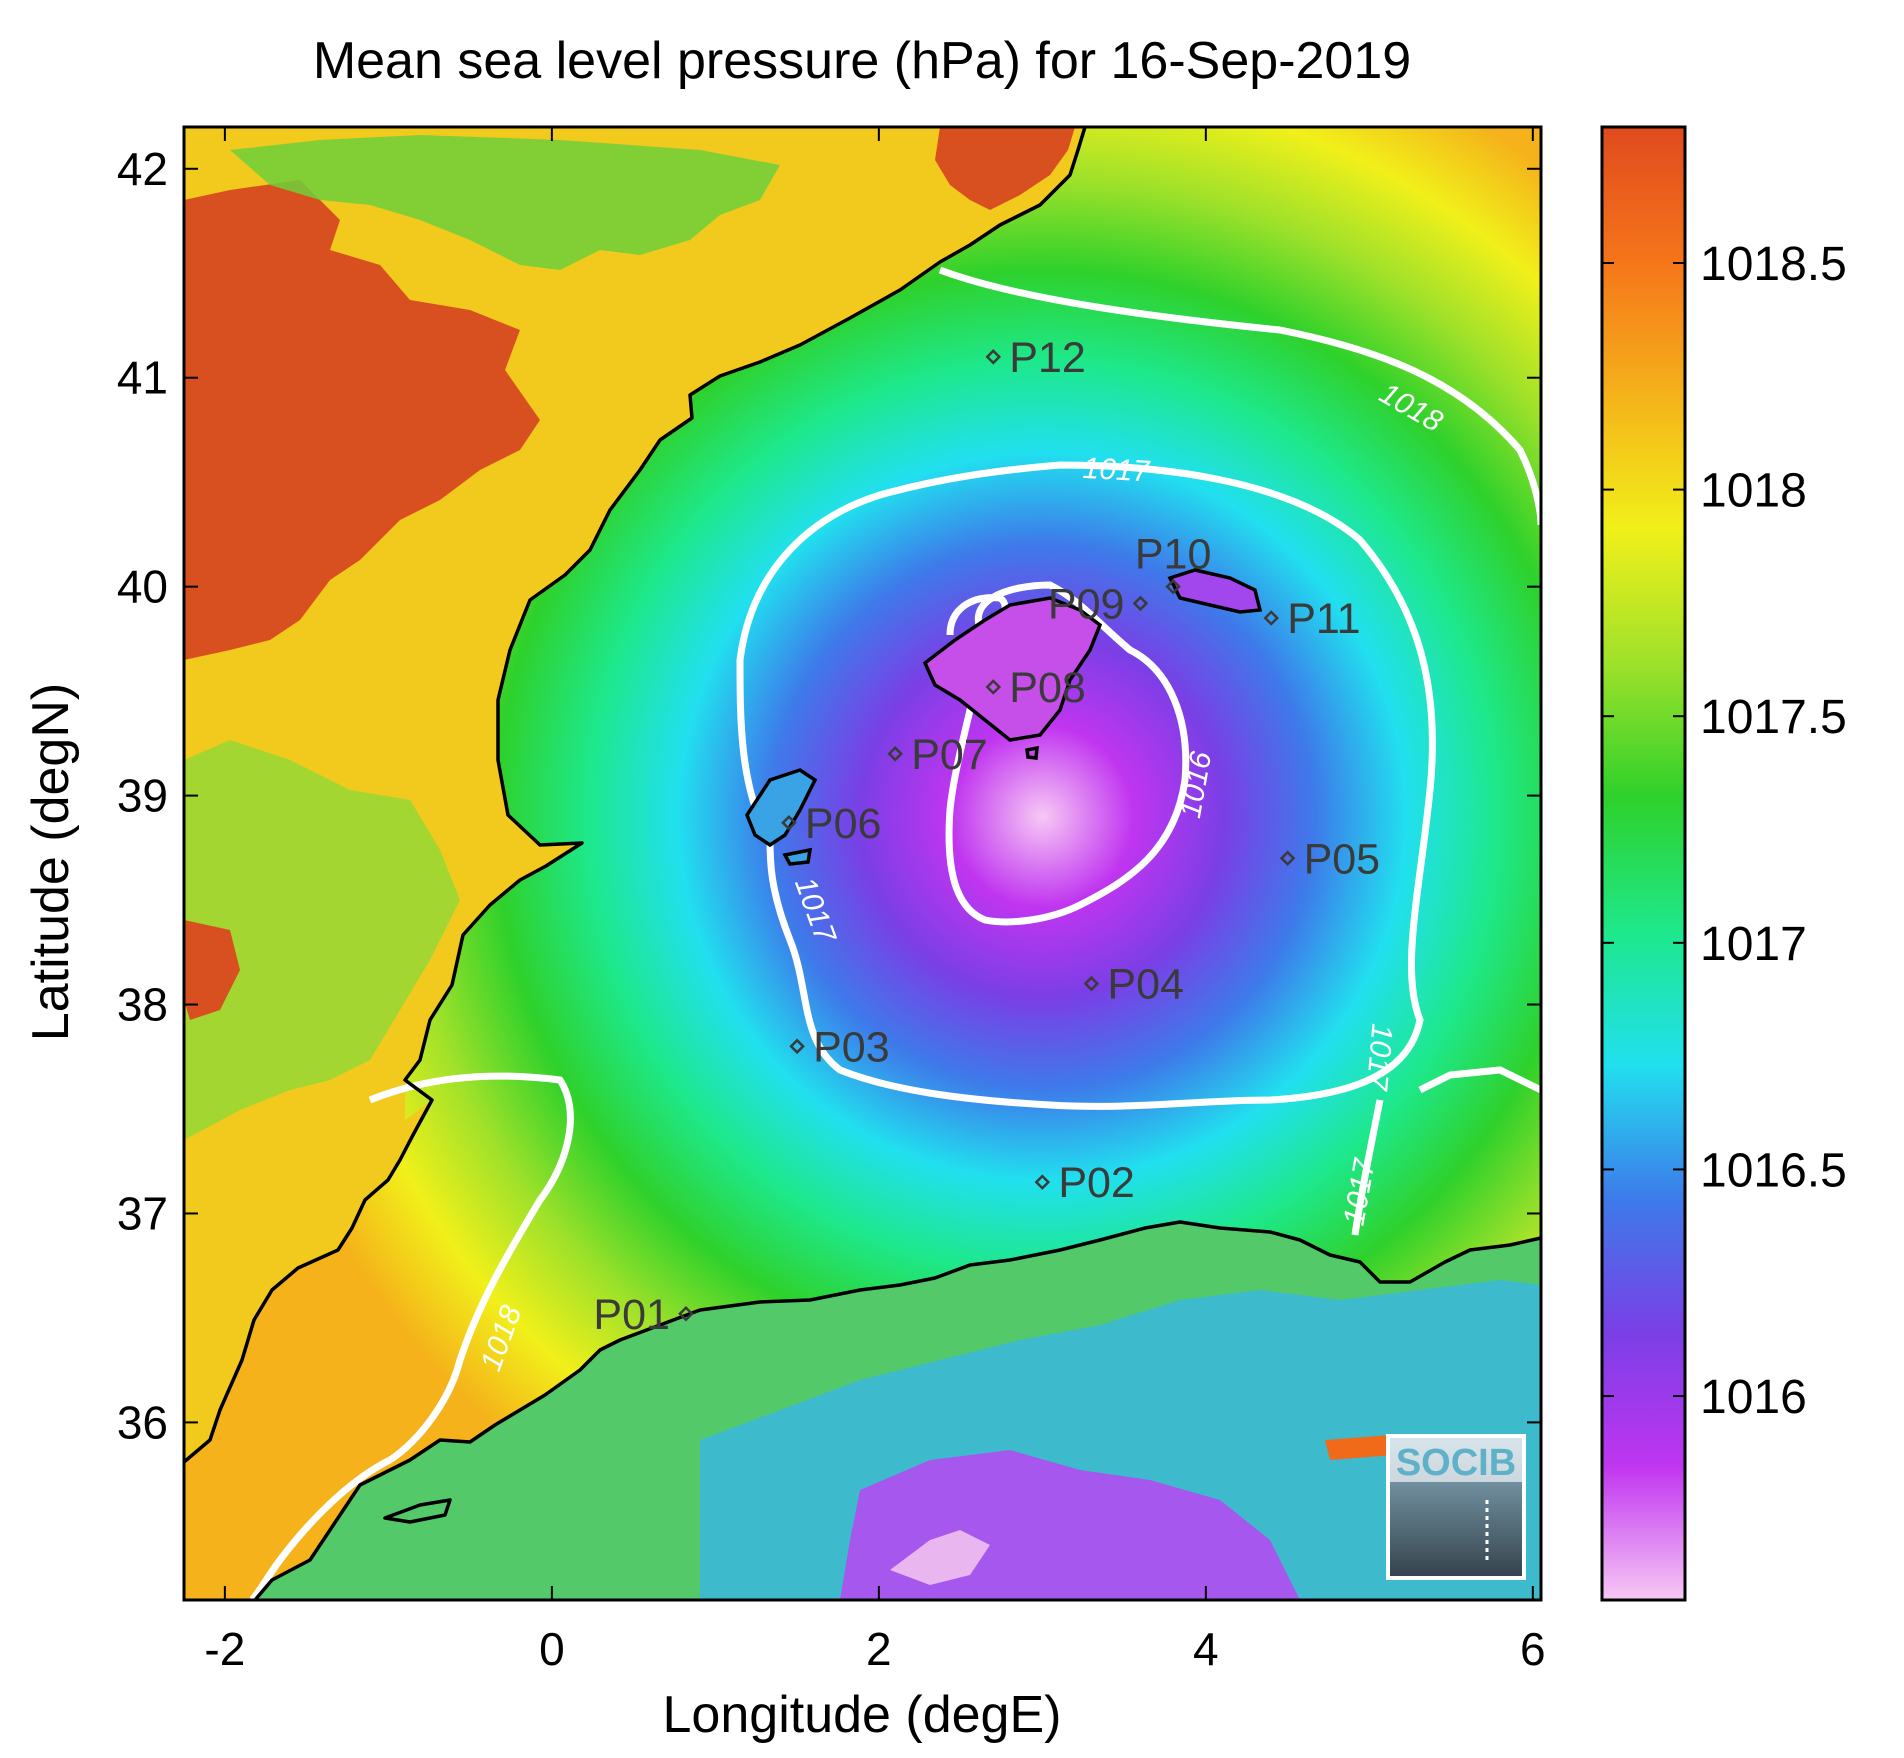 This screenshot has width=1904, height=1758. I want to click on station-label-p01: P01, so click(631, 1315).